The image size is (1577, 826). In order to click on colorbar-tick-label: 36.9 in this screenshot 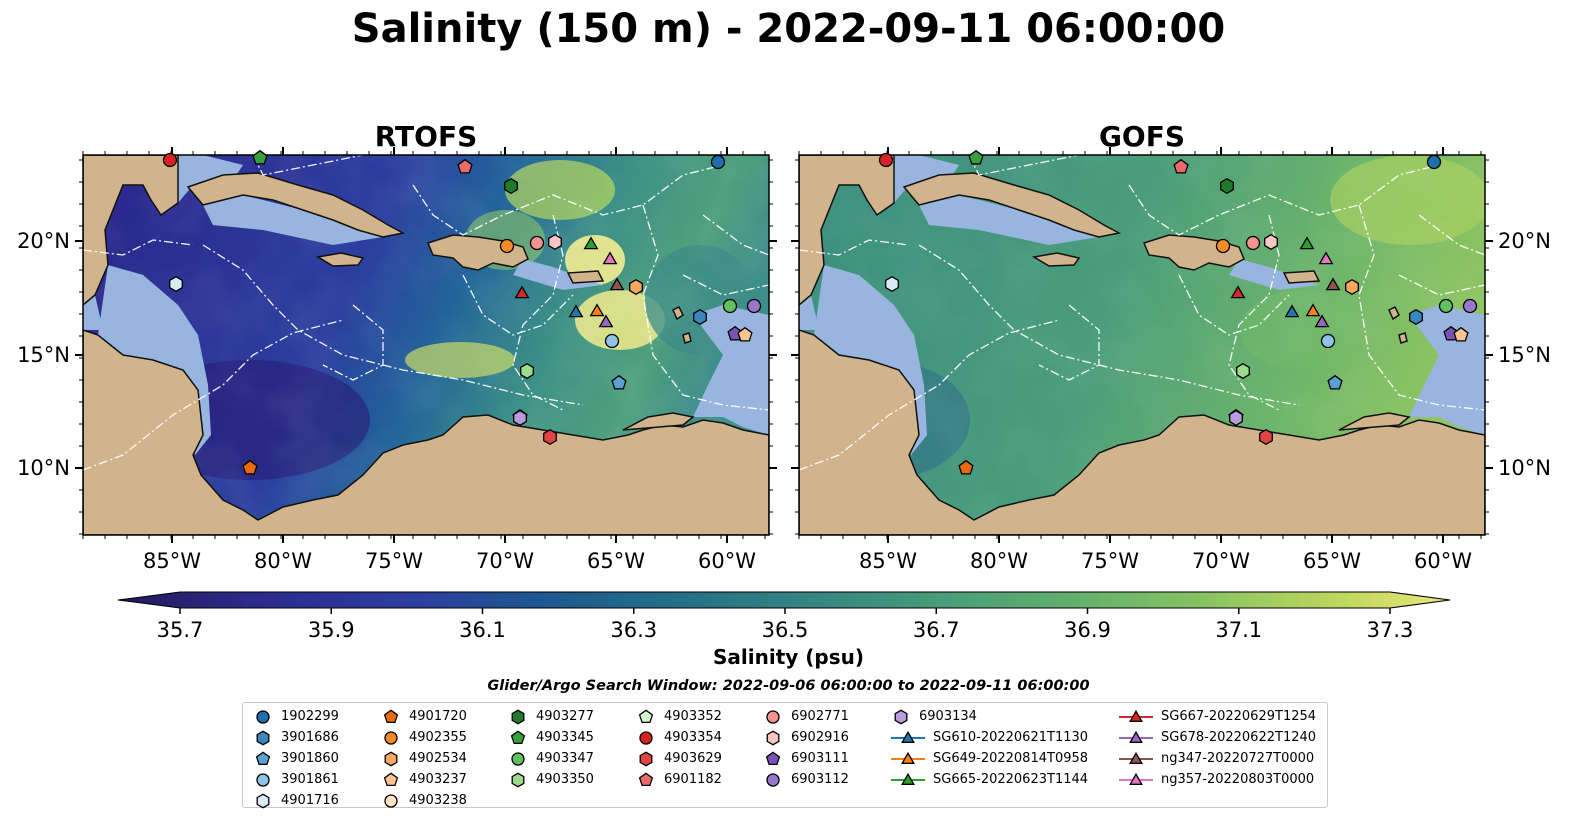, I will do `click(1087, 630)`.